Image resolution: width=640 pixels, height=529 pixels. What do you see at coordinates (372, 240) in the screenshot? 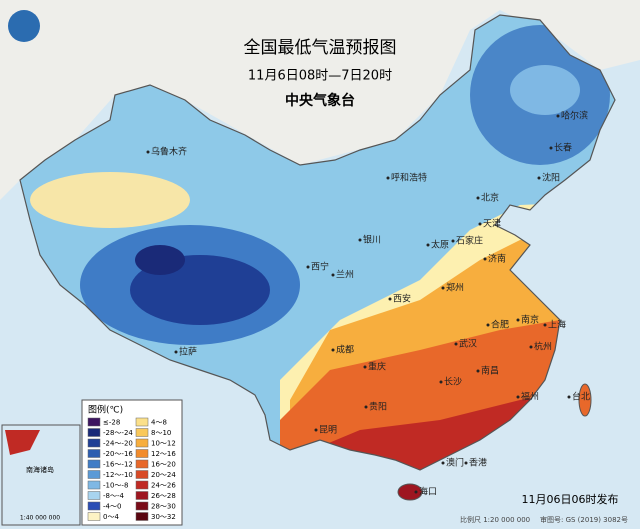
I see `city-label: 银川` at bounding box center [372, 240].